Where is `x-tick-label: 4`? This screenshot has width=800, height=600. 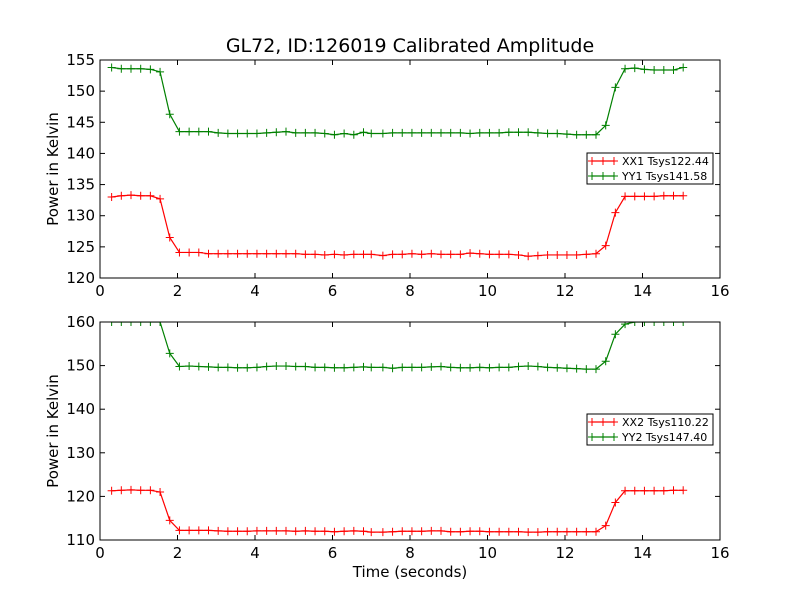
x-tick-label: 4 is located at coordinates (255, 291).